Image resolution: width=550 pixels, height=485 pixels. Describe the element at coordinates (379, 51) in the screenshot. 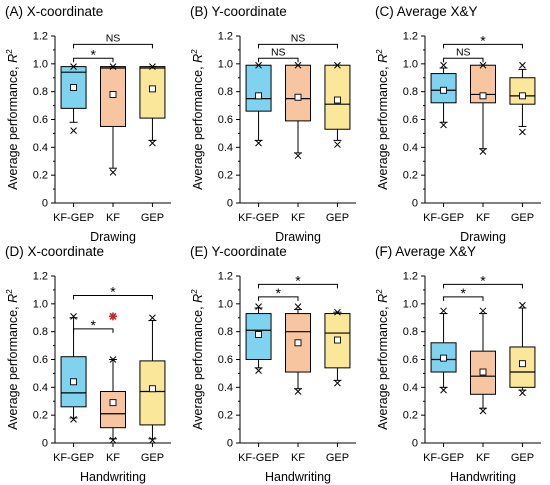

I see `y-axis-label-sup: 2` at that location.